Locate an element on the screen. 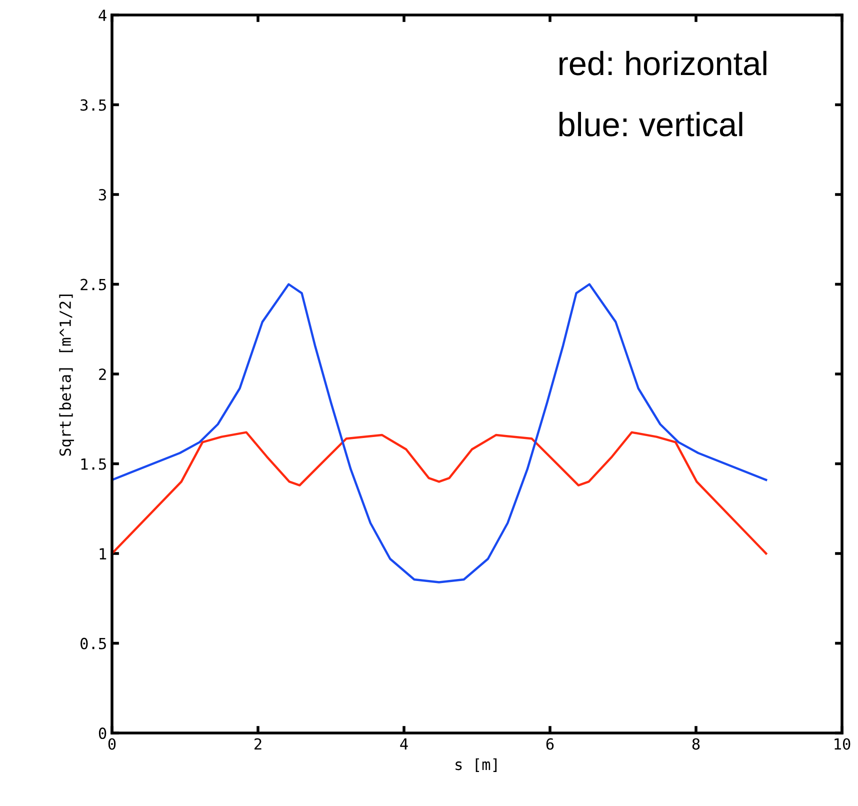  y-tick-label: 2 is located at coordinates (102, 374).